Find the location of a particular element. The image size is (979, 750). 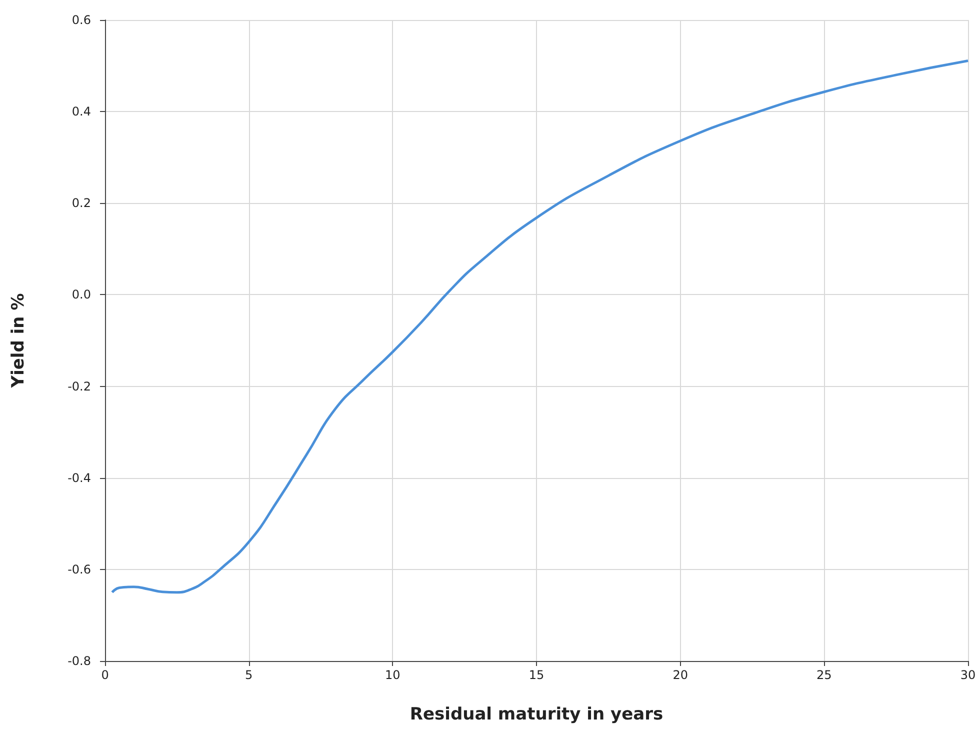

x-tick-label: 0 is located at coordinates (105, 675).